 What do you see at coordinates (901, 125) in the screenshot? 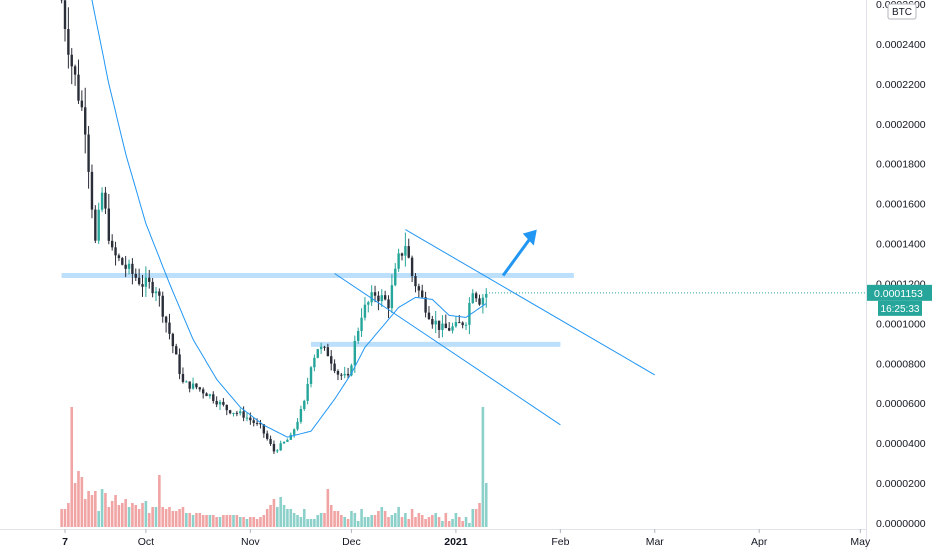
I see `price-tick-label: 0.0002000` at bounding box center [901, 125].